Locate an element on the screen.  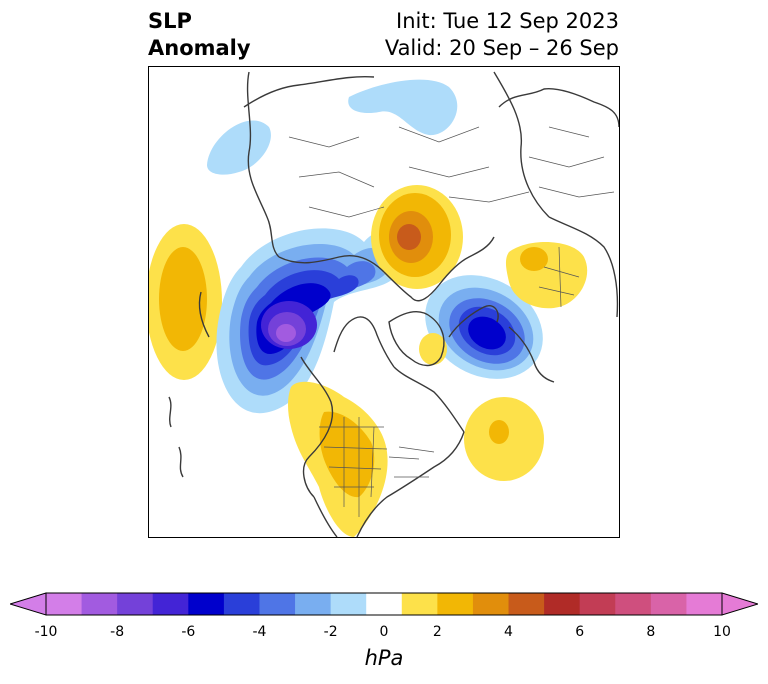
colorbar-under-arrow is located at coordinates (28, 604).